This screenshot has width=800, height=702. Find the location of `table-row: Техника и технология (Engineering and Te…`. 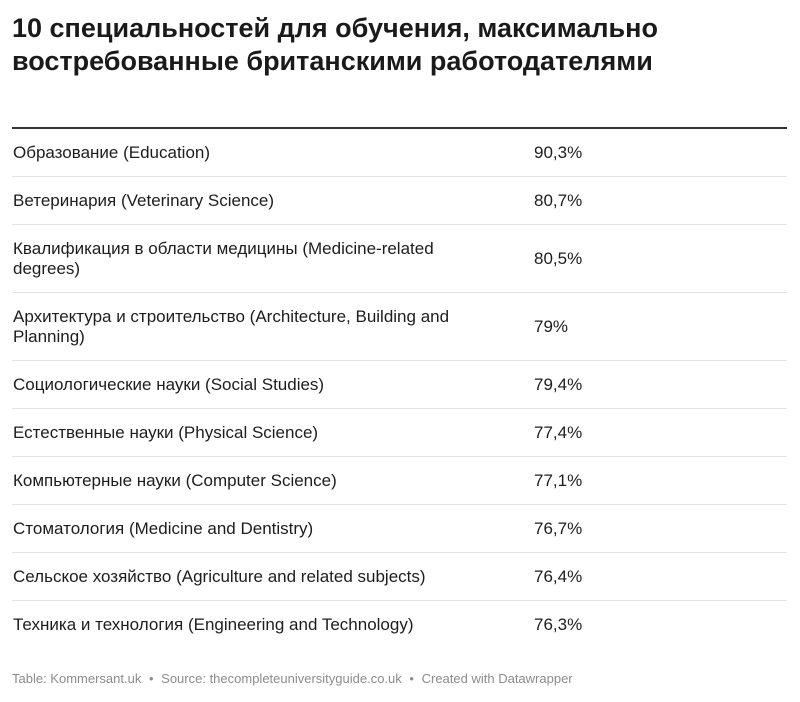

table-row: Техника и технология (Engineering and Te… is located at coordinates (399, 625).